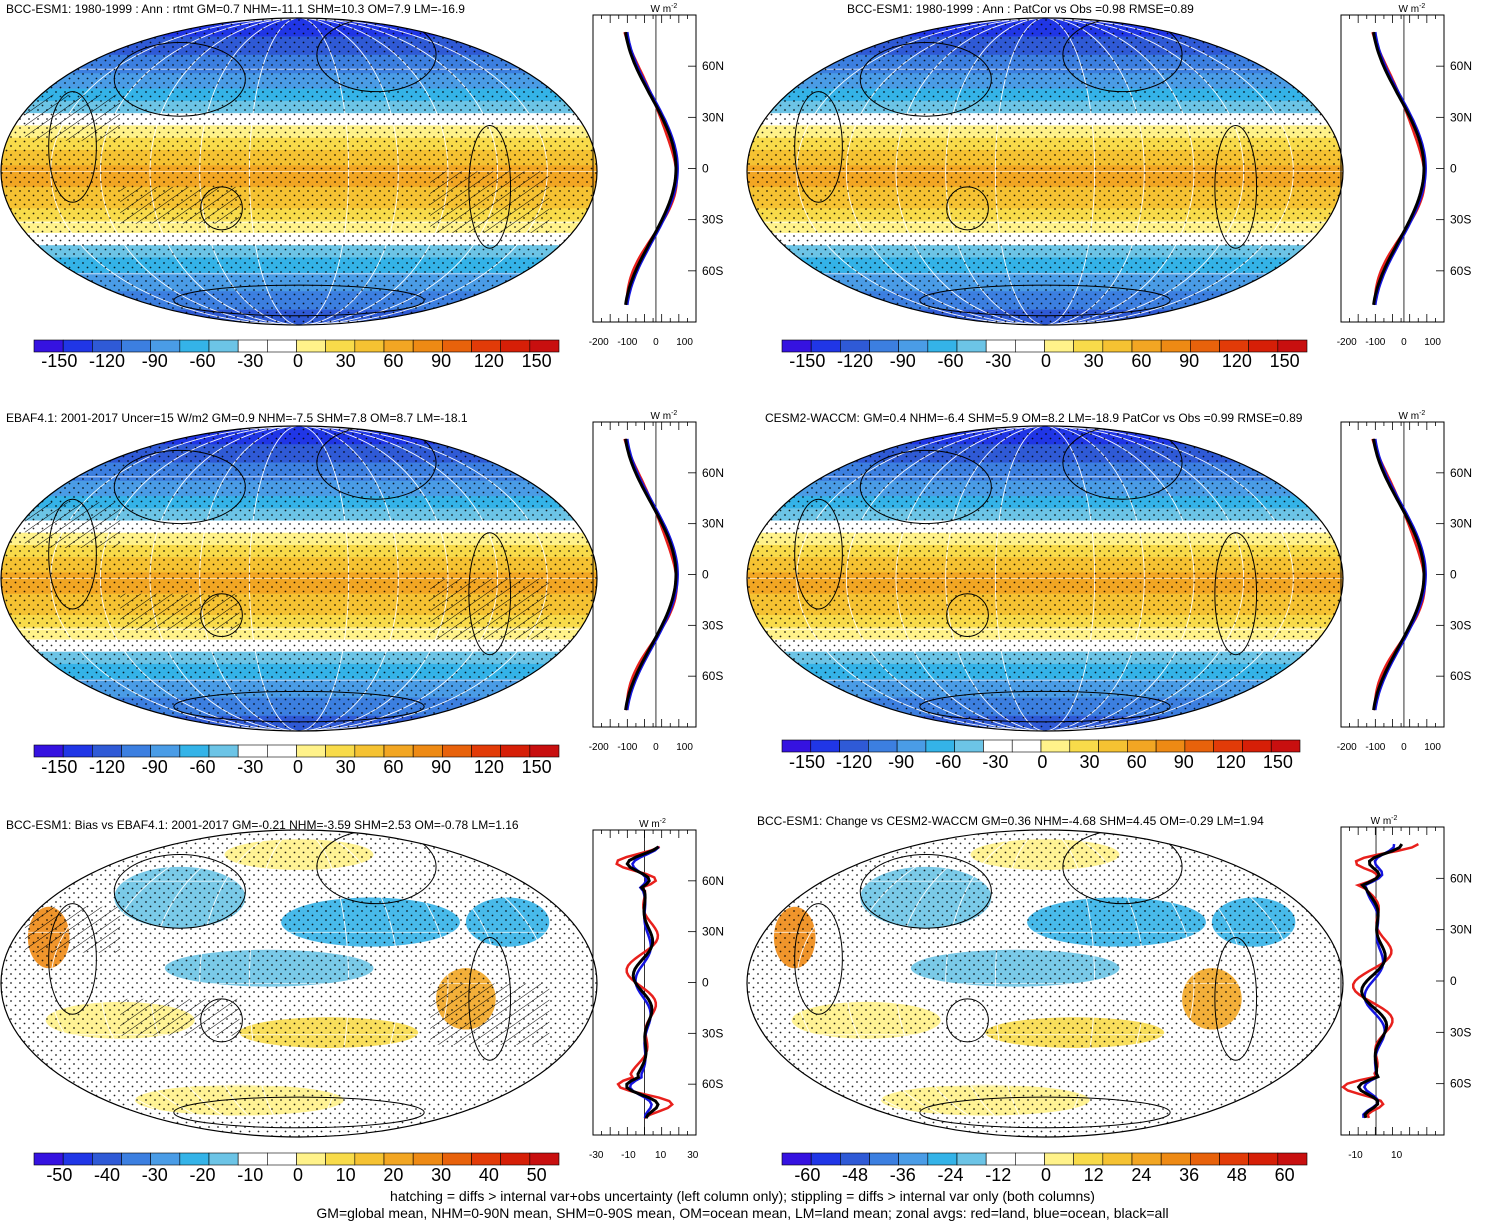  Describe the element at coordinates (1394, 818) in the screenshot. I see `profile-units-exponent: -2` at that location.